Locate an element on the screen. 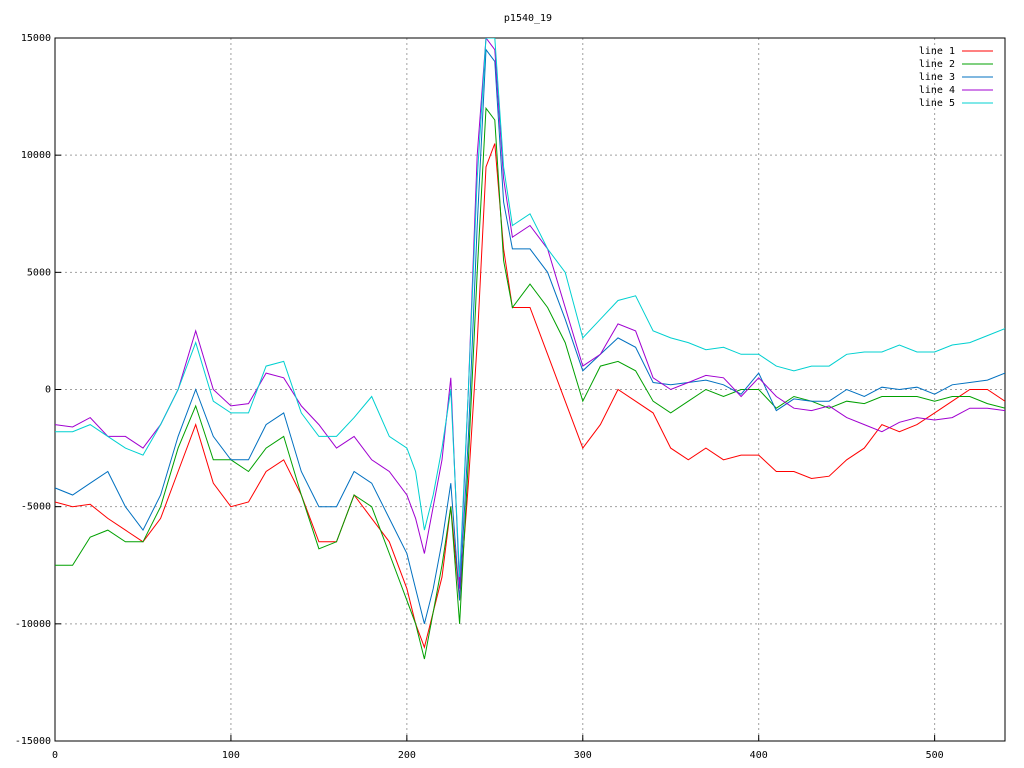  y-tick-label: -5000 is located at coordinates (36, 507).